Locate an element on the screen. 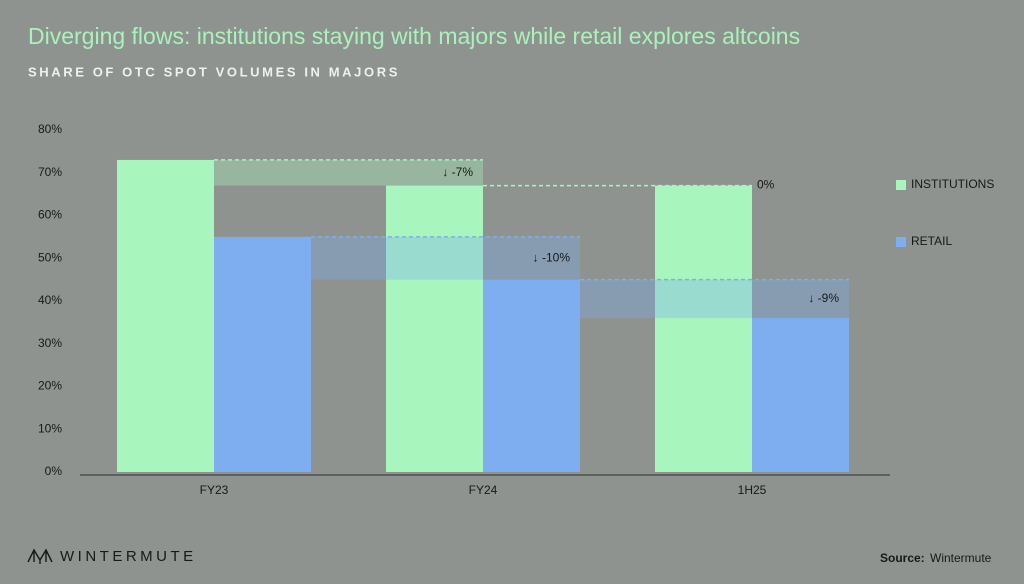 The height and width of the screenshot is (584, 1024). chart-subtitle: SHARE OF OTC SPOT VOLUMES IN MAJORS is located at coordinates (214, 71).